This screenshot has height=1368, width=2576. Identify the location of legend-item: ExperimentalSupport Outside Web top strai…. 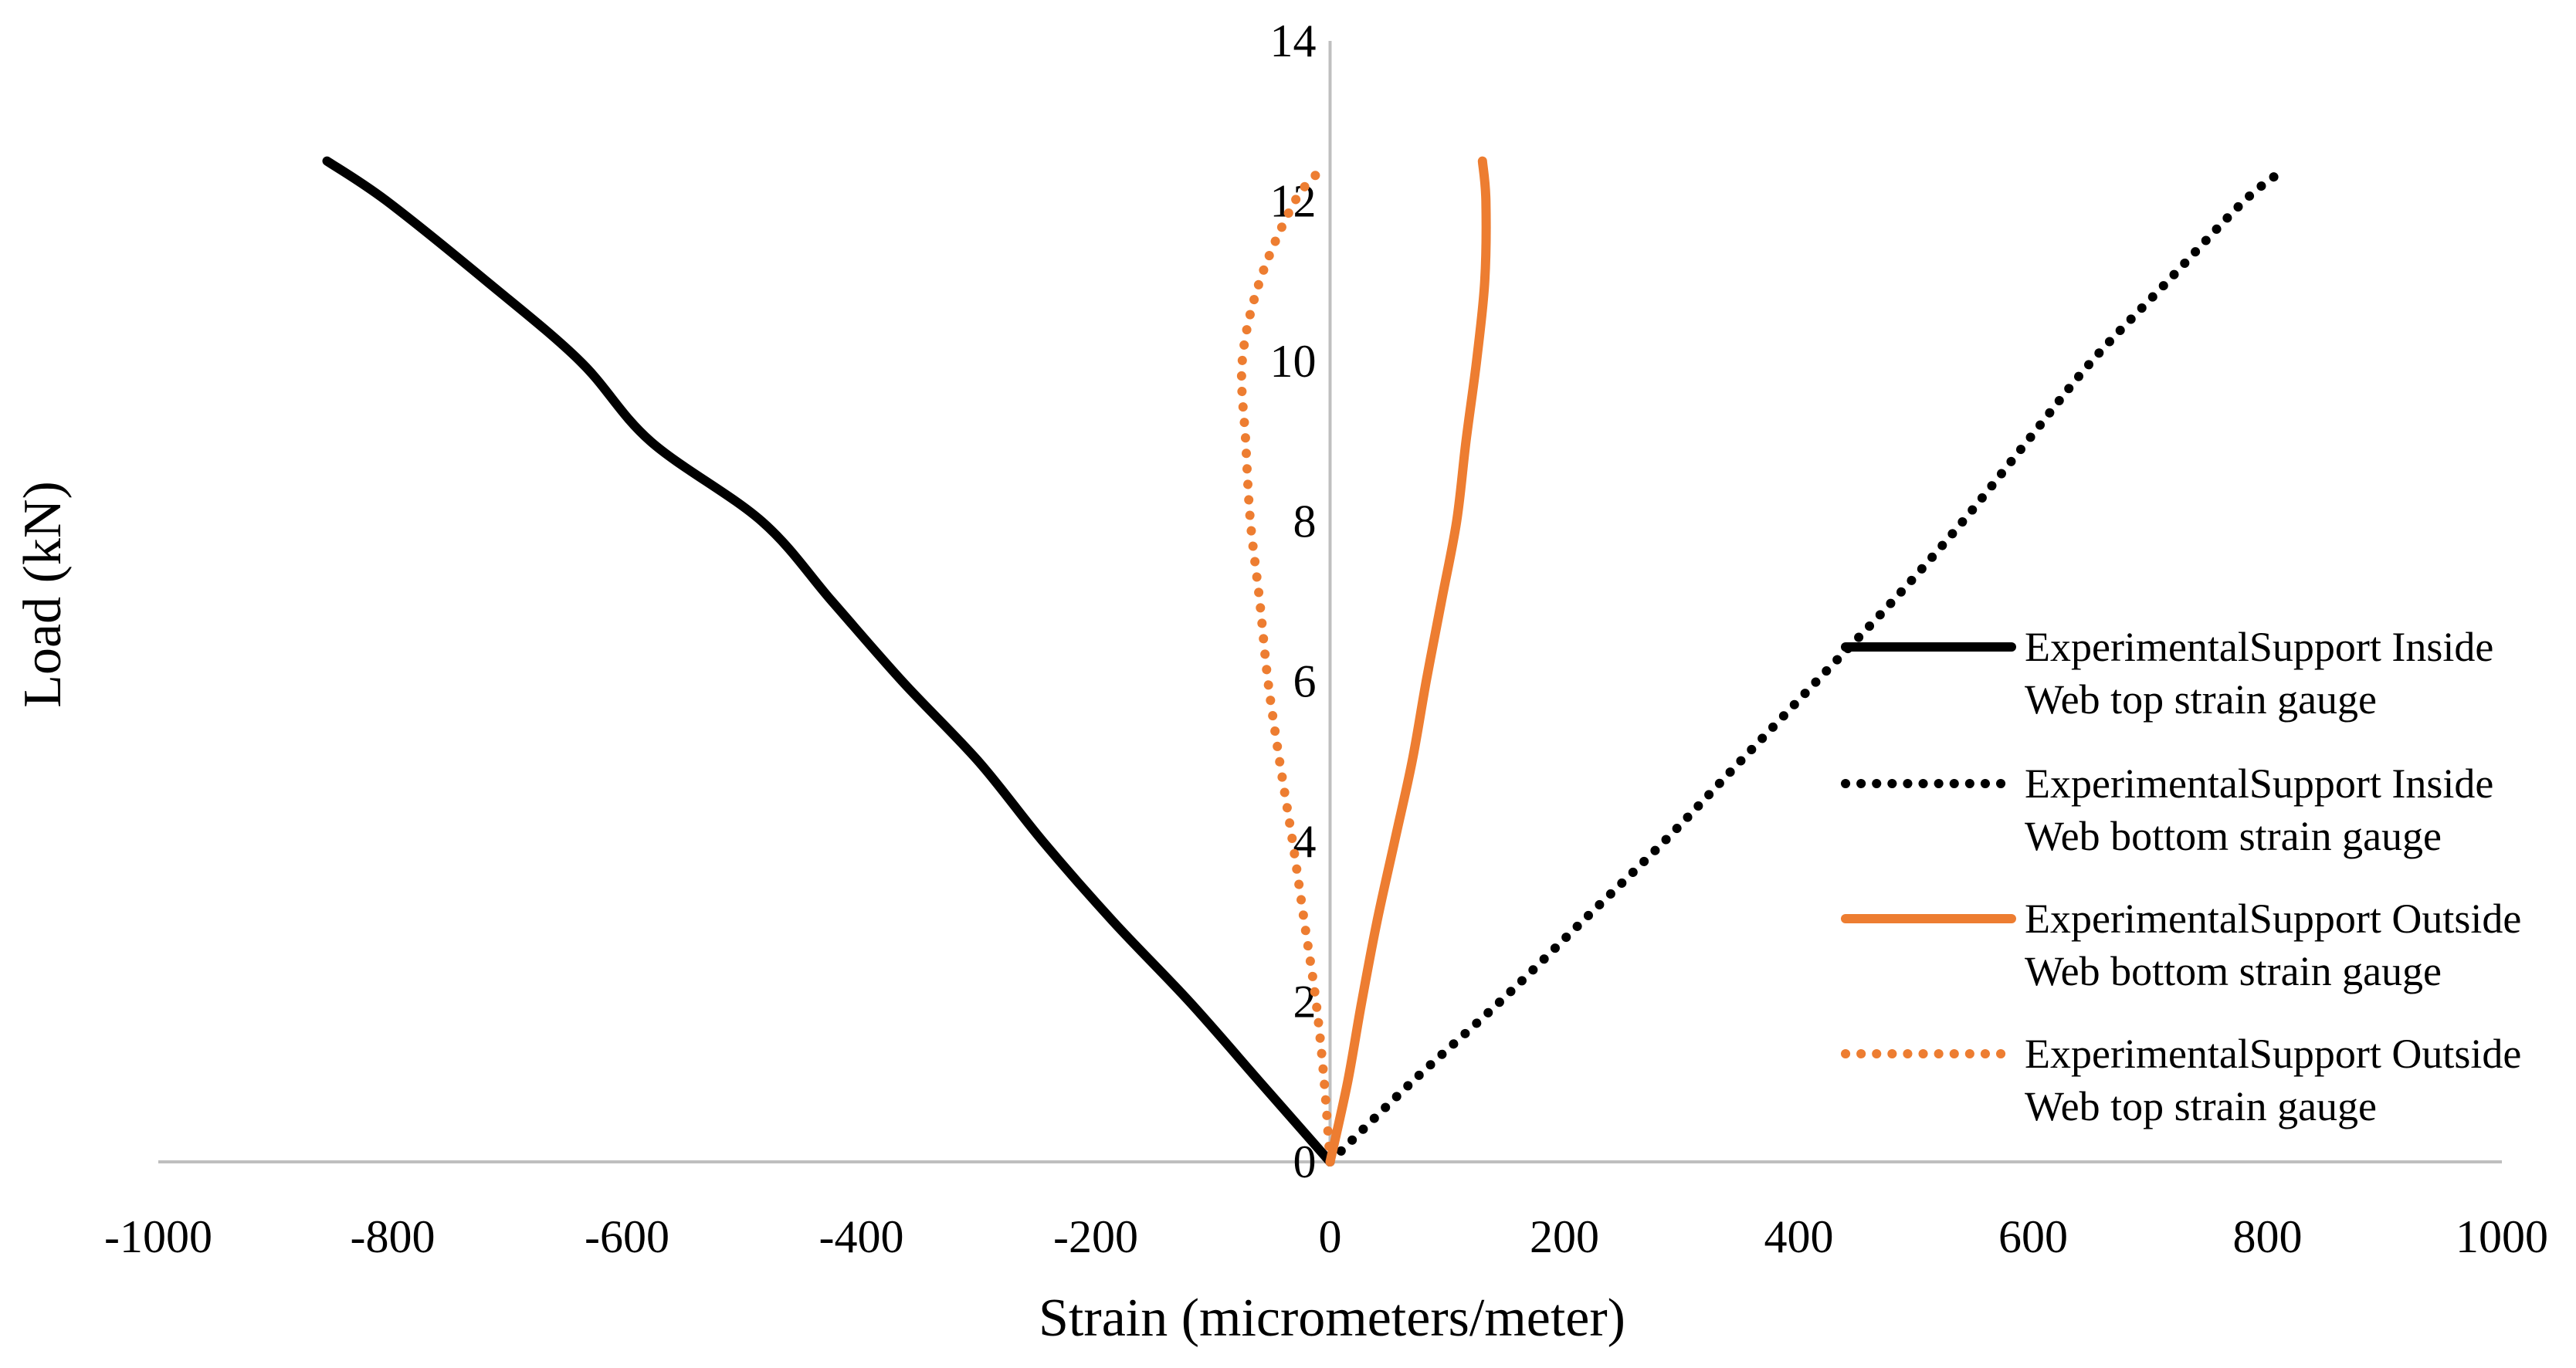
(2181, 1080).